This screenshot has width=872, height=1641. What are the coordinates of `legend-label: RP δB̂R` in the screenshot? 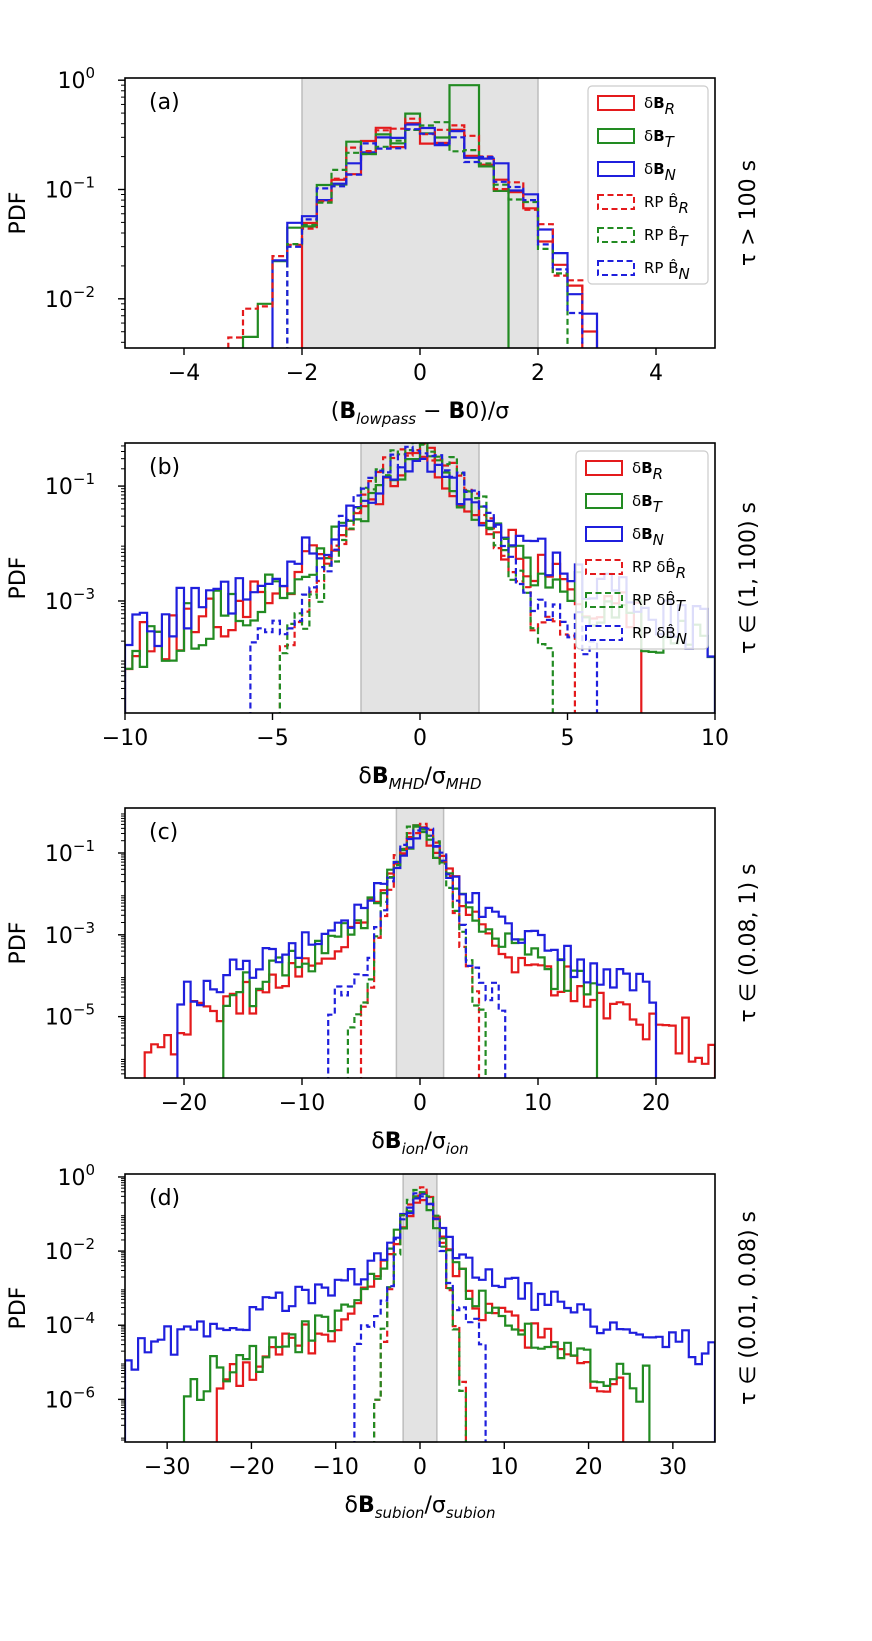 It's located at (659, 569).